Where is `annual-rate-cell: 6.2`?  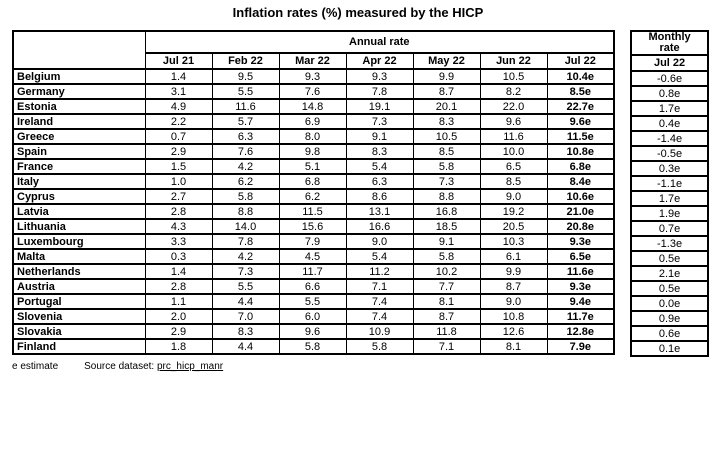
annual-rate-cell: 6.2 is located at coordinates (245, 181).